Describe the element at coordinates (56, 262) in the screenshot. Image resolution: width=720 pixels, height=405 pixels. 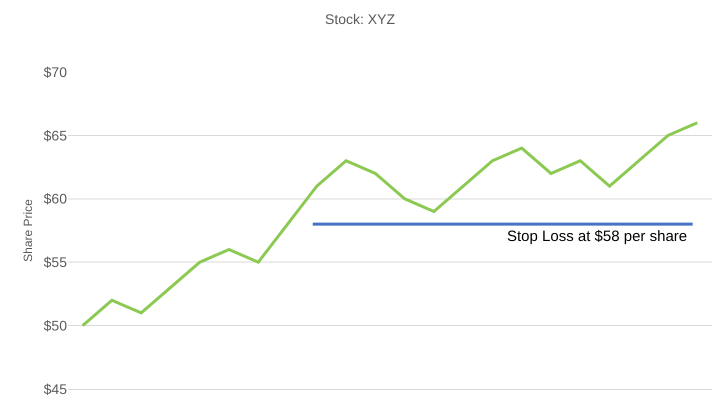
I see `y-tick-label: $55` at that location.